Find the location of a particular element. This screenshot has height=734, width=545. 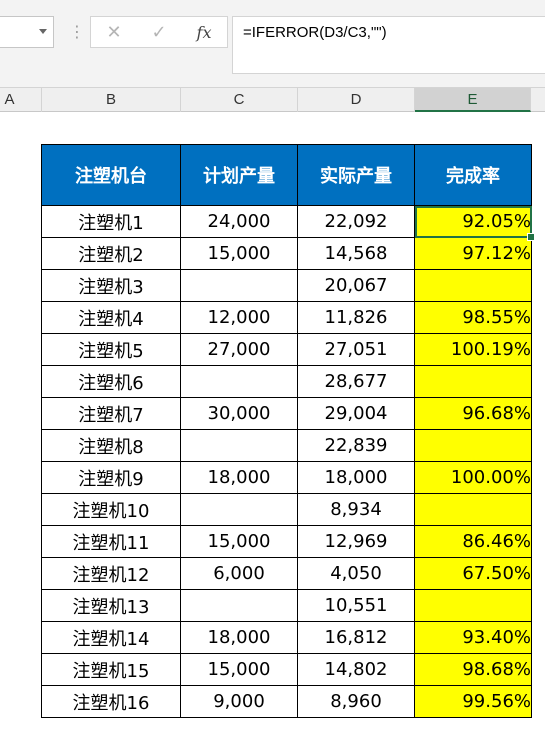

formula-input: =IFERROR(D3/C3,"") is located at coordinates (388, 45).